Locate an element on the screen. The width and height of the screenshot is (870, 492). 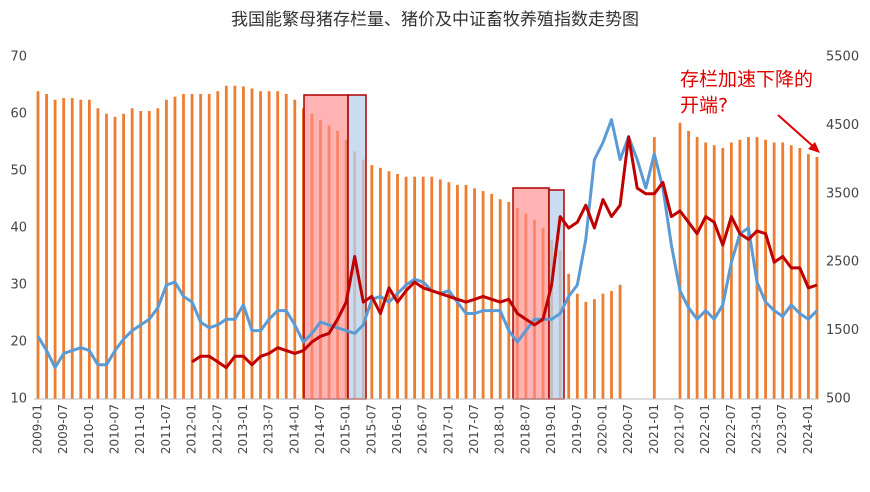
y2-tick-label: 3500 is located at coordinates (842, 193).